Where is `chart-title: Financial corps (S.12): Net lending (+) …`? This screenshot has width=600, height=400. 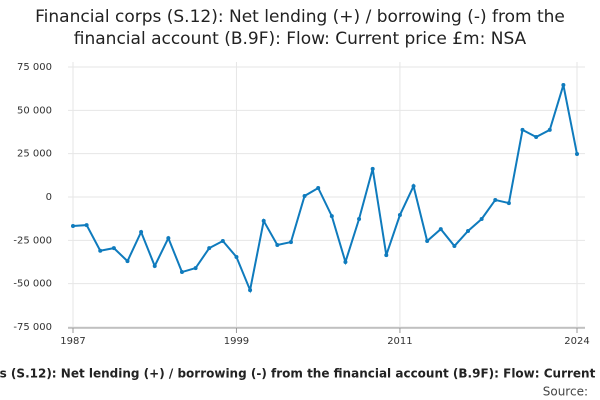 chart-title: Financial corps (S.12): Net lending (+) … is located at coordinates (300, 28).